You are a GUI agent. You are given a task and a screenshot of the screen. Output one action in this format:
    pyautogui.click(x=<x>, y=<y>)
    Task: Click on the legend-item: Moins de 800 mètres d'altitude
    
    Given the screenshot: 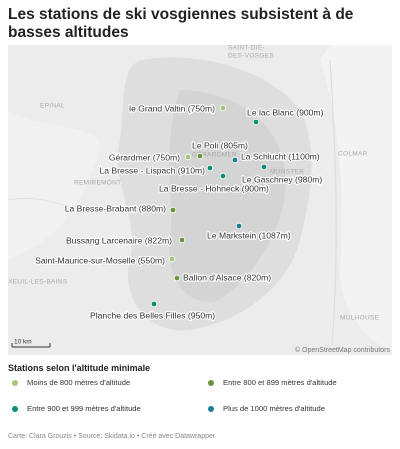 What is the action you would take?
    pyautogui.click(x=69, y=382)
    